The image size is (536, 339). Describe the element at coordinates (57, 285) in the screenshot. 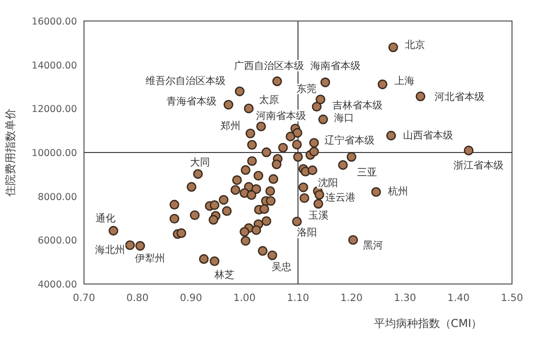

I see `y-tick-label: 4000.00` at that location.